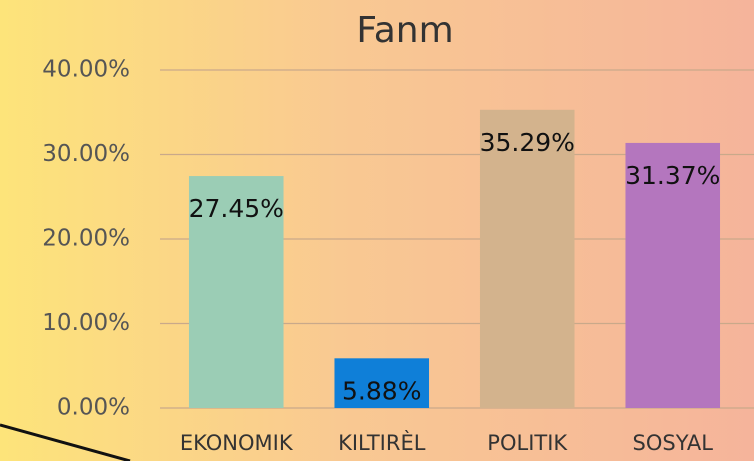  Describe the element at coordinates (236, 208) in the screenshot. I see `data-label: 27.45%` at that location.